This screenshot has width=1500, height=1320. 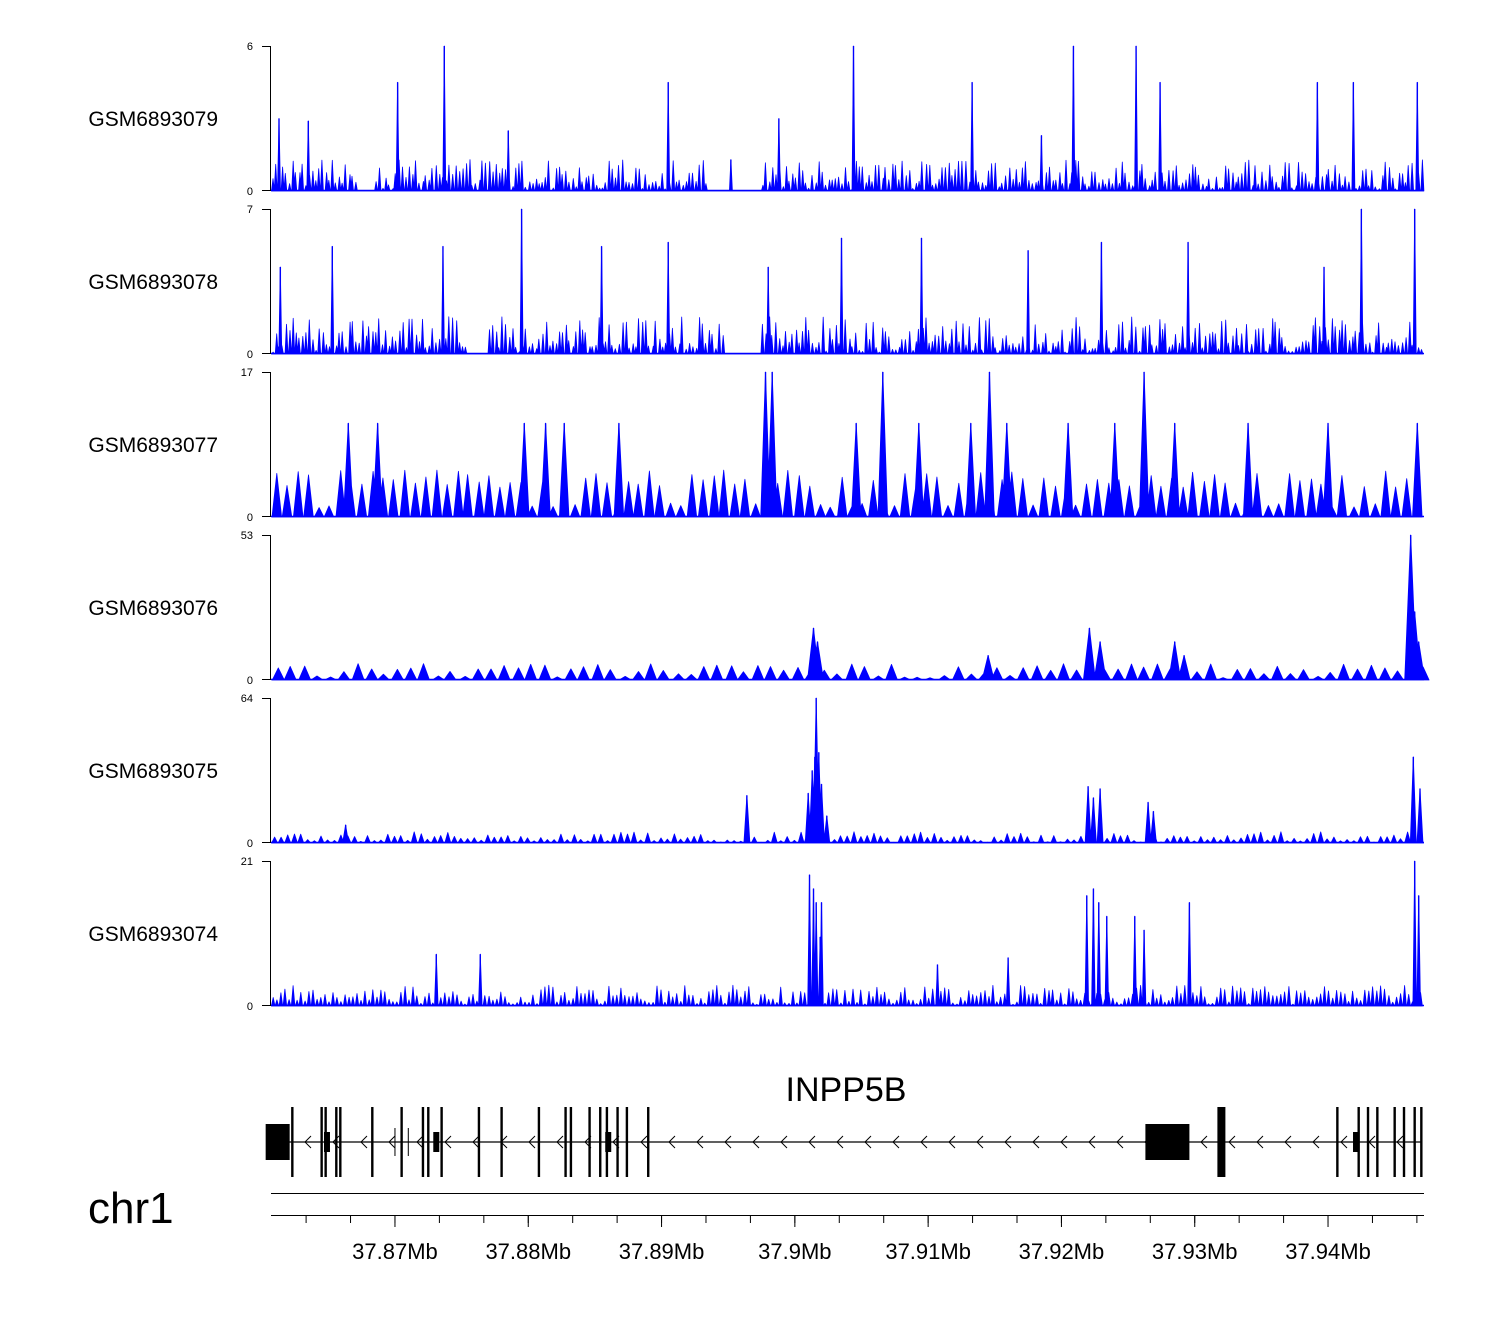 I want to click on track-GSM6893078: GSM6893078 7 0, so click(x=756, y=282).